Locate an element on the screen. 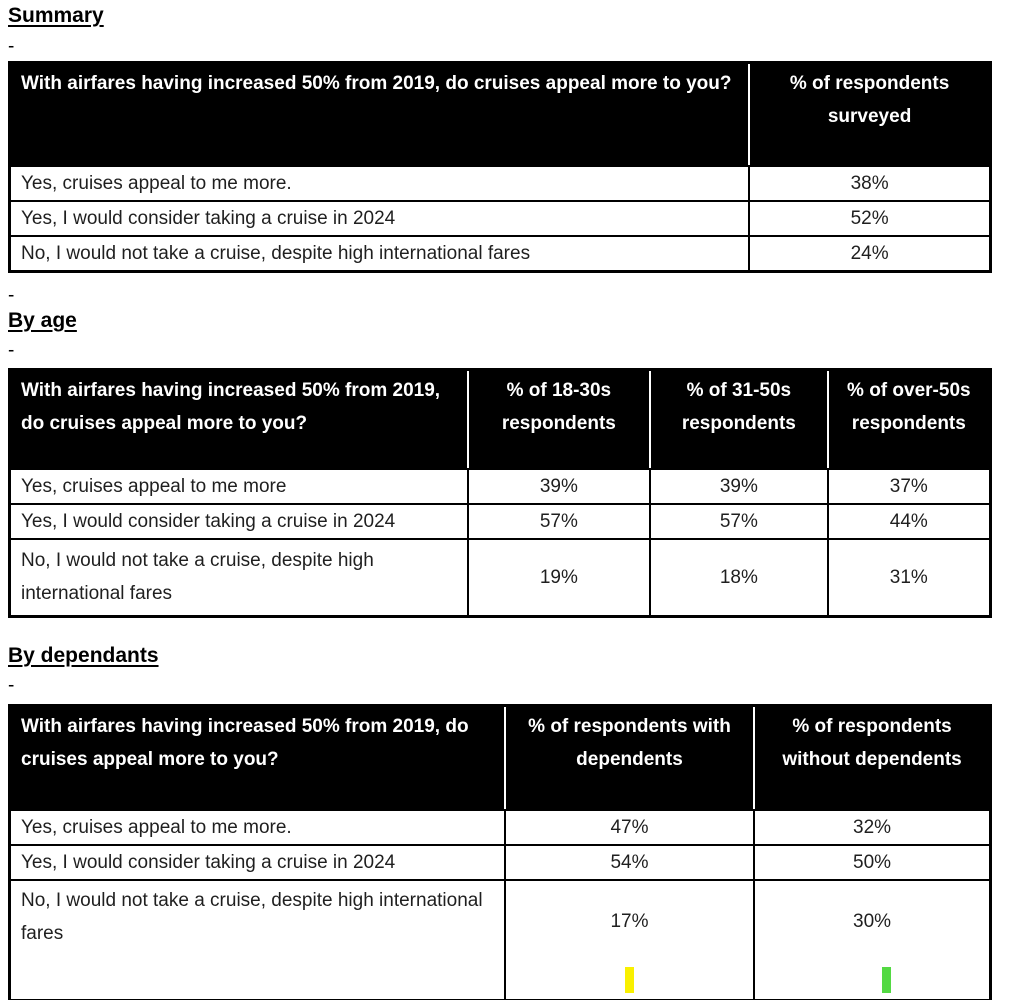  value-cell: 17% is located at coordinates (629, 939).